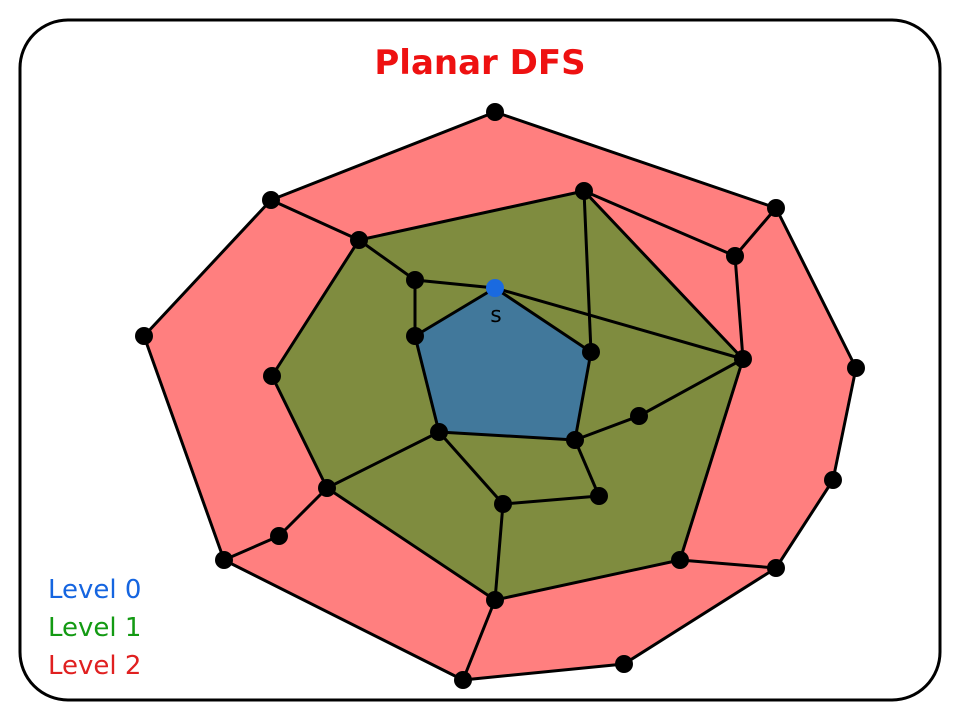 The height and width of the screenshot is (720, 960). I want to click on legend-level-0: Level 0, so click(94, 590).